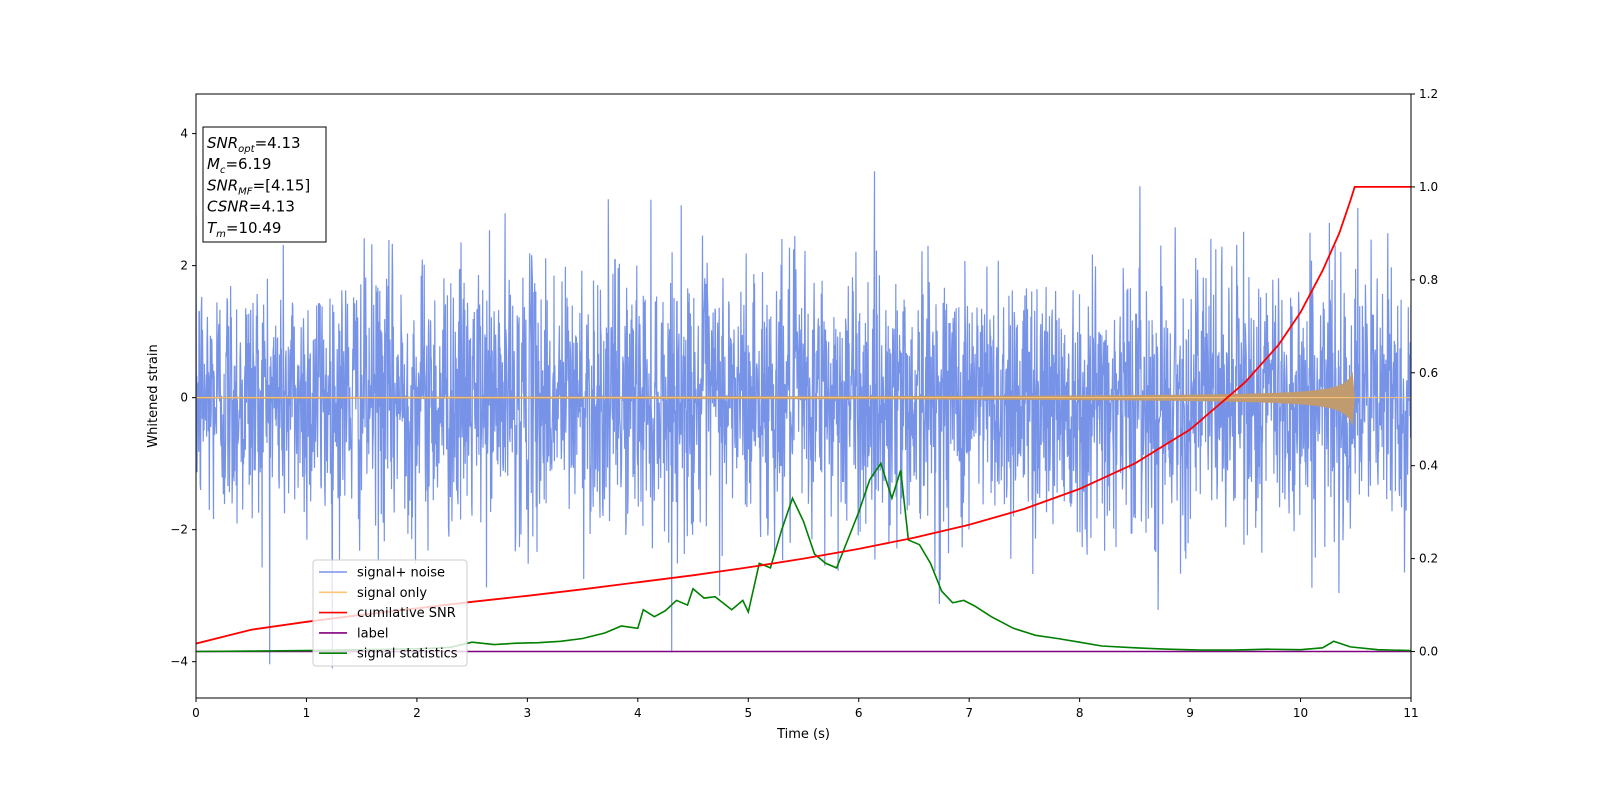 Image resolution: width=1600 pixels, height=800 pixels. What do you see at coordinates (969, 713) in the screenshot?
I see `x-tick-label: 7` at bounding box center [969, 713].